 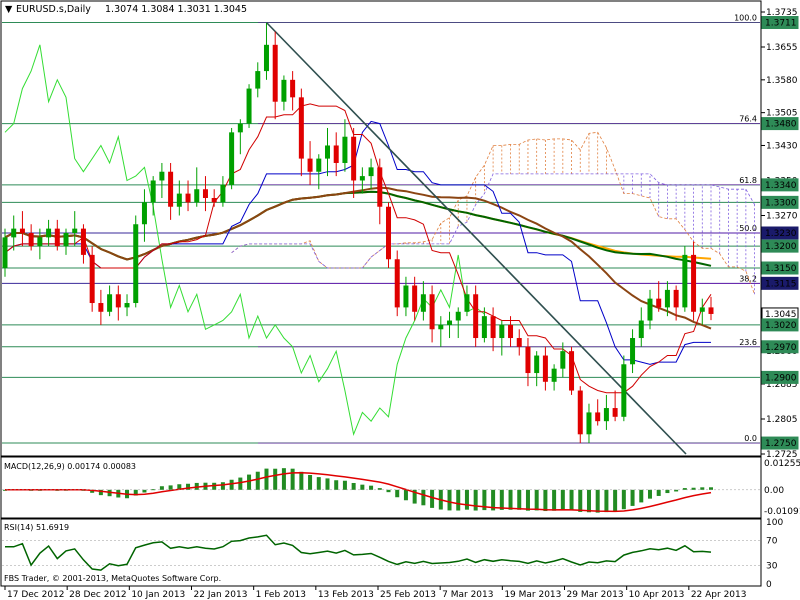 I want to click on time-axis-label: 1 Feb 2013, so click(x=281, y=595).